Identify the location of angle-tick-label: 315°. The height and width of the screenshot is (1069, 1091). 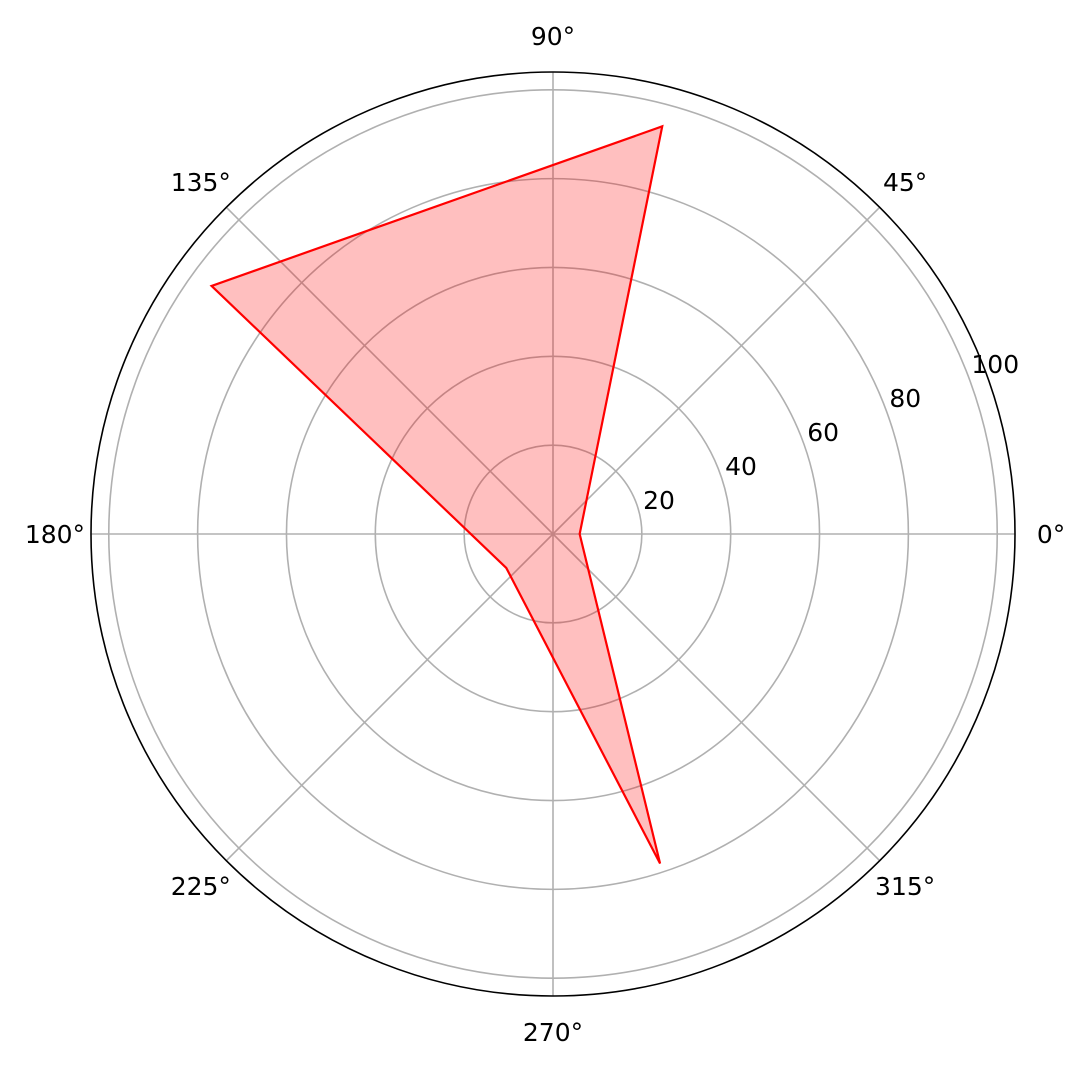
(905, 886).